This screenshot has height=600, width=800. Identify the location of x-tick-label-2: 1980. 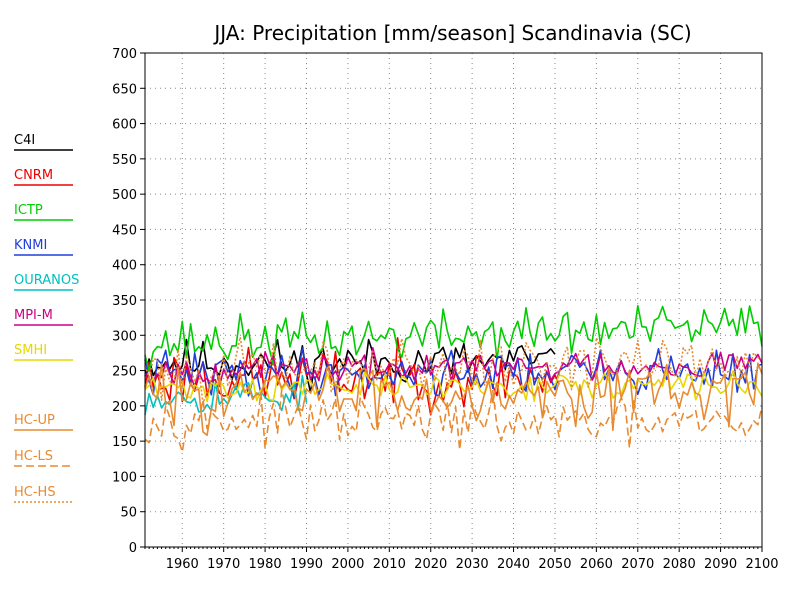
(265, 564).